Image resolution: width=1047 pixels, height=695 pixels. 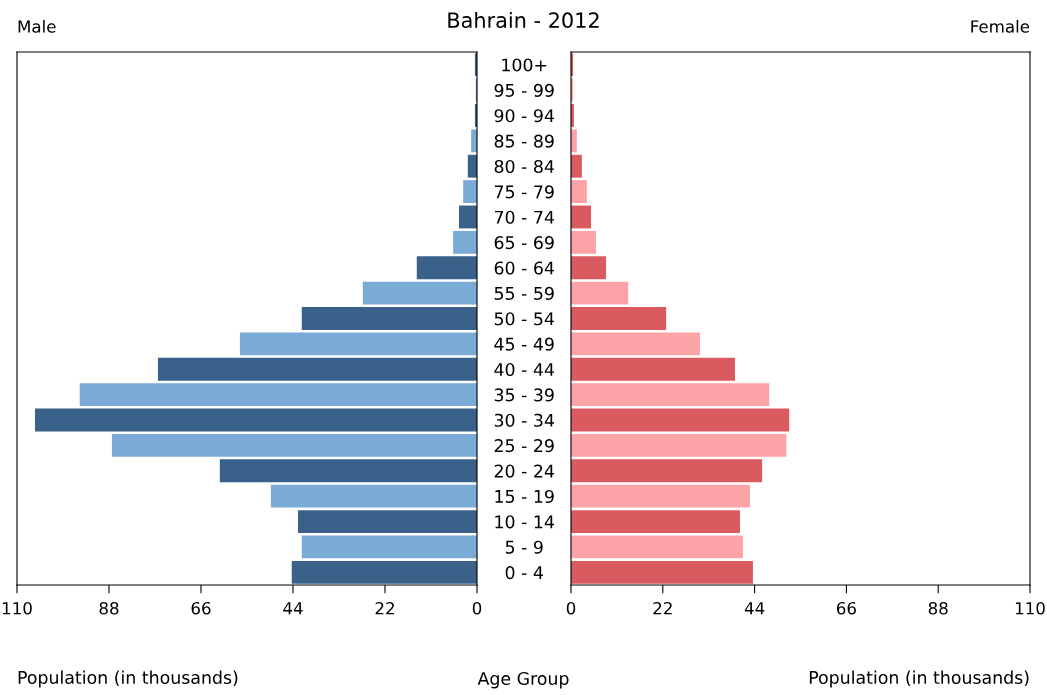 What do you see at coordinates (524, 319) in the screenshot?
I see `y-tick-label: 50 - 54` at bounding box center [524, 319].